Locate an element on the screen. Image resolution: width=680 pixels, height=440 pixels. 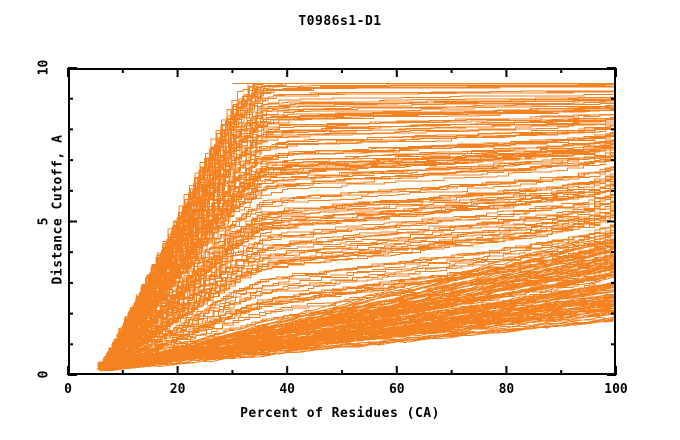
x-tick-label: 60 is located at coordinates (396, 389).